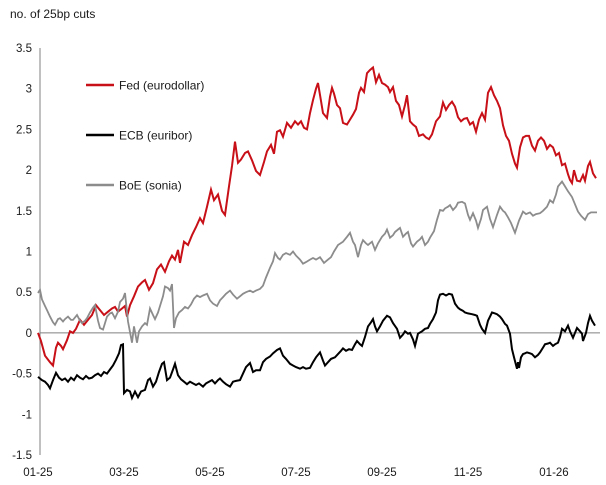 The width and height of the screenshot is (606, 485). I want to click on legend-item-fed-eurodollar: Fed (eurodollar), so click(145, 86).